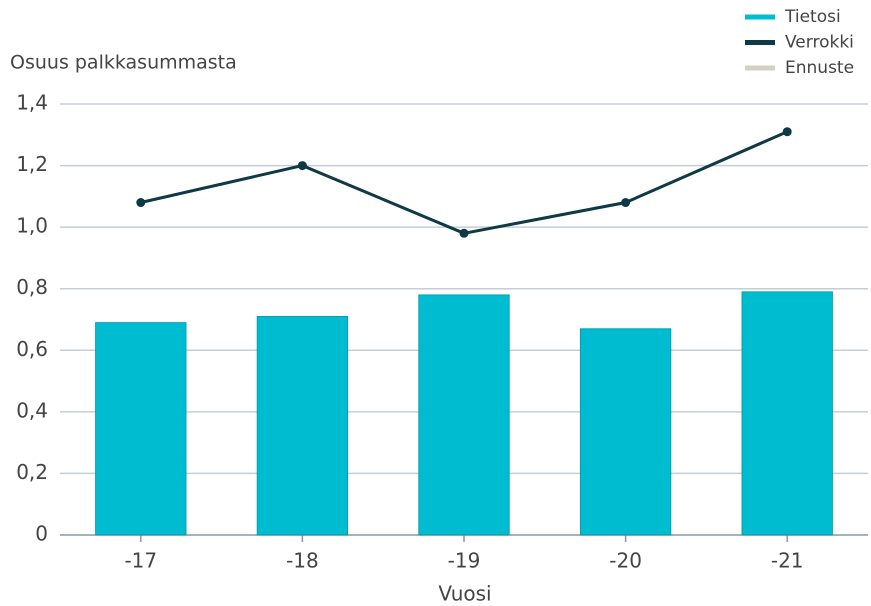 The width and height of the screenshot is (871, 606). Describe the element at coordinates (32, 410) in the screenshot. I see `y-tick-label: 0,4` at that location.